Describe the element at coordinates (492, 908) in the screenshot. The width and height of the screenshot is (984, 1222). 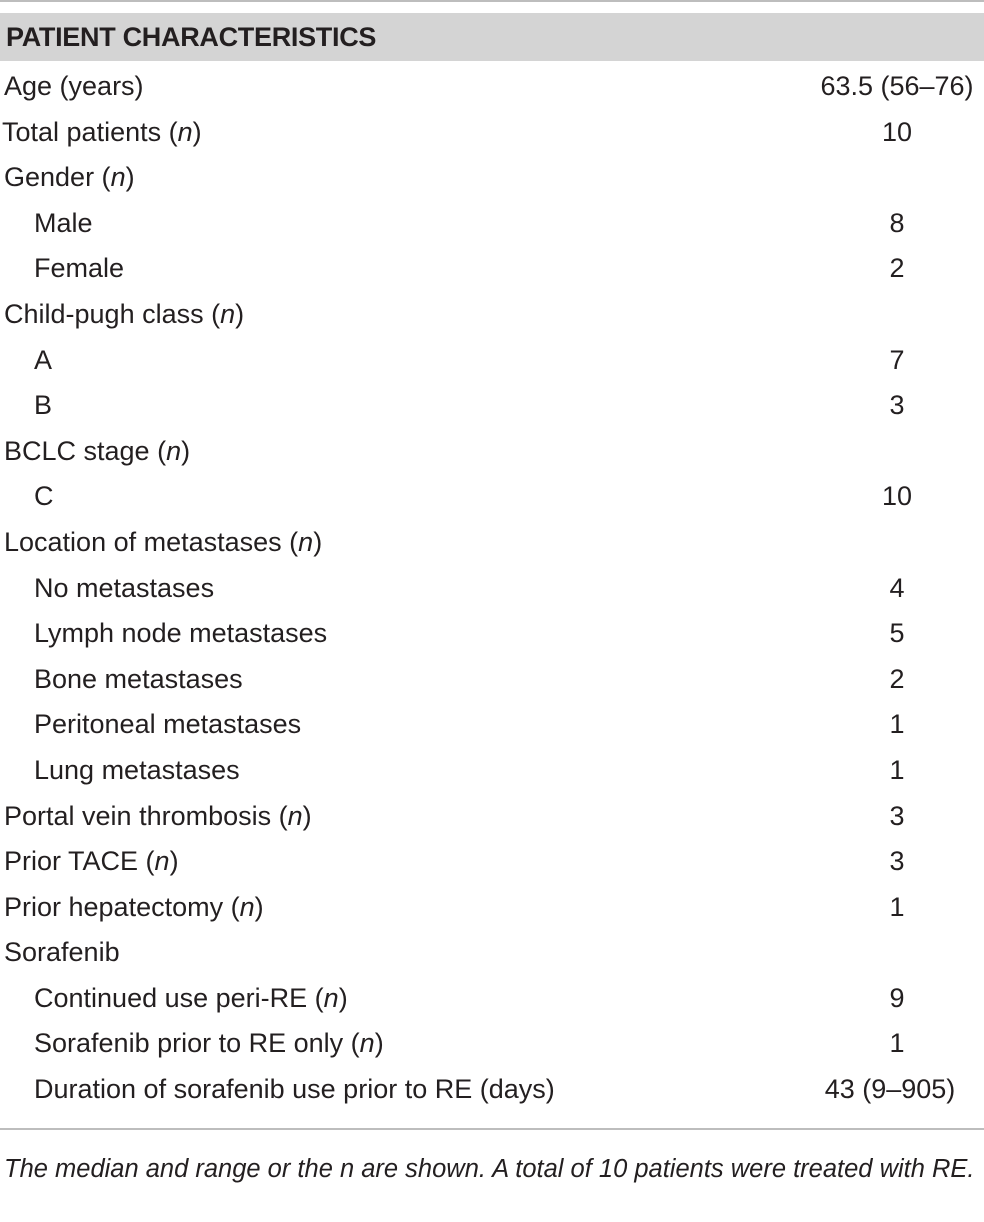
I see `table-row: Prior hepatectomy (n) 1` at that location.